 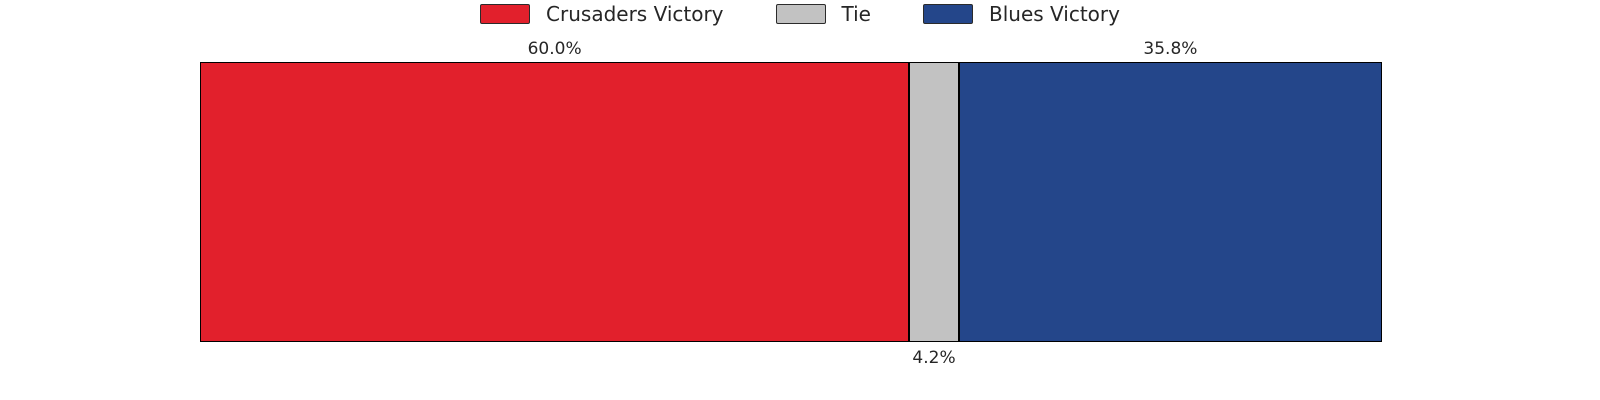 I want to click on segment-value-label-blues-victory: 35.8%, so click(x=1170, y=49).